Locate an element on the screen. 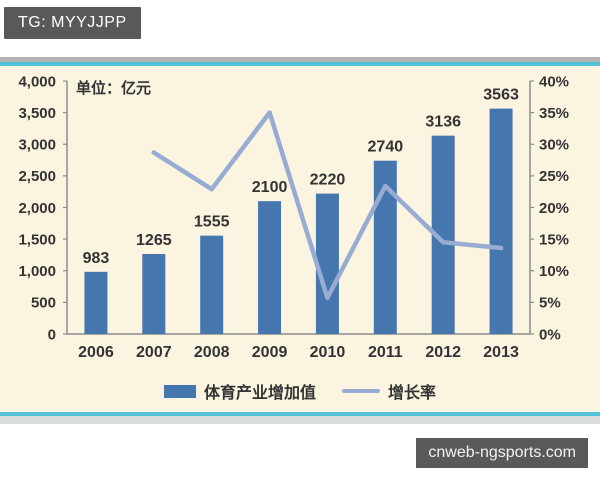  separator-cyan-bottom is located at coordinates (300, 414).